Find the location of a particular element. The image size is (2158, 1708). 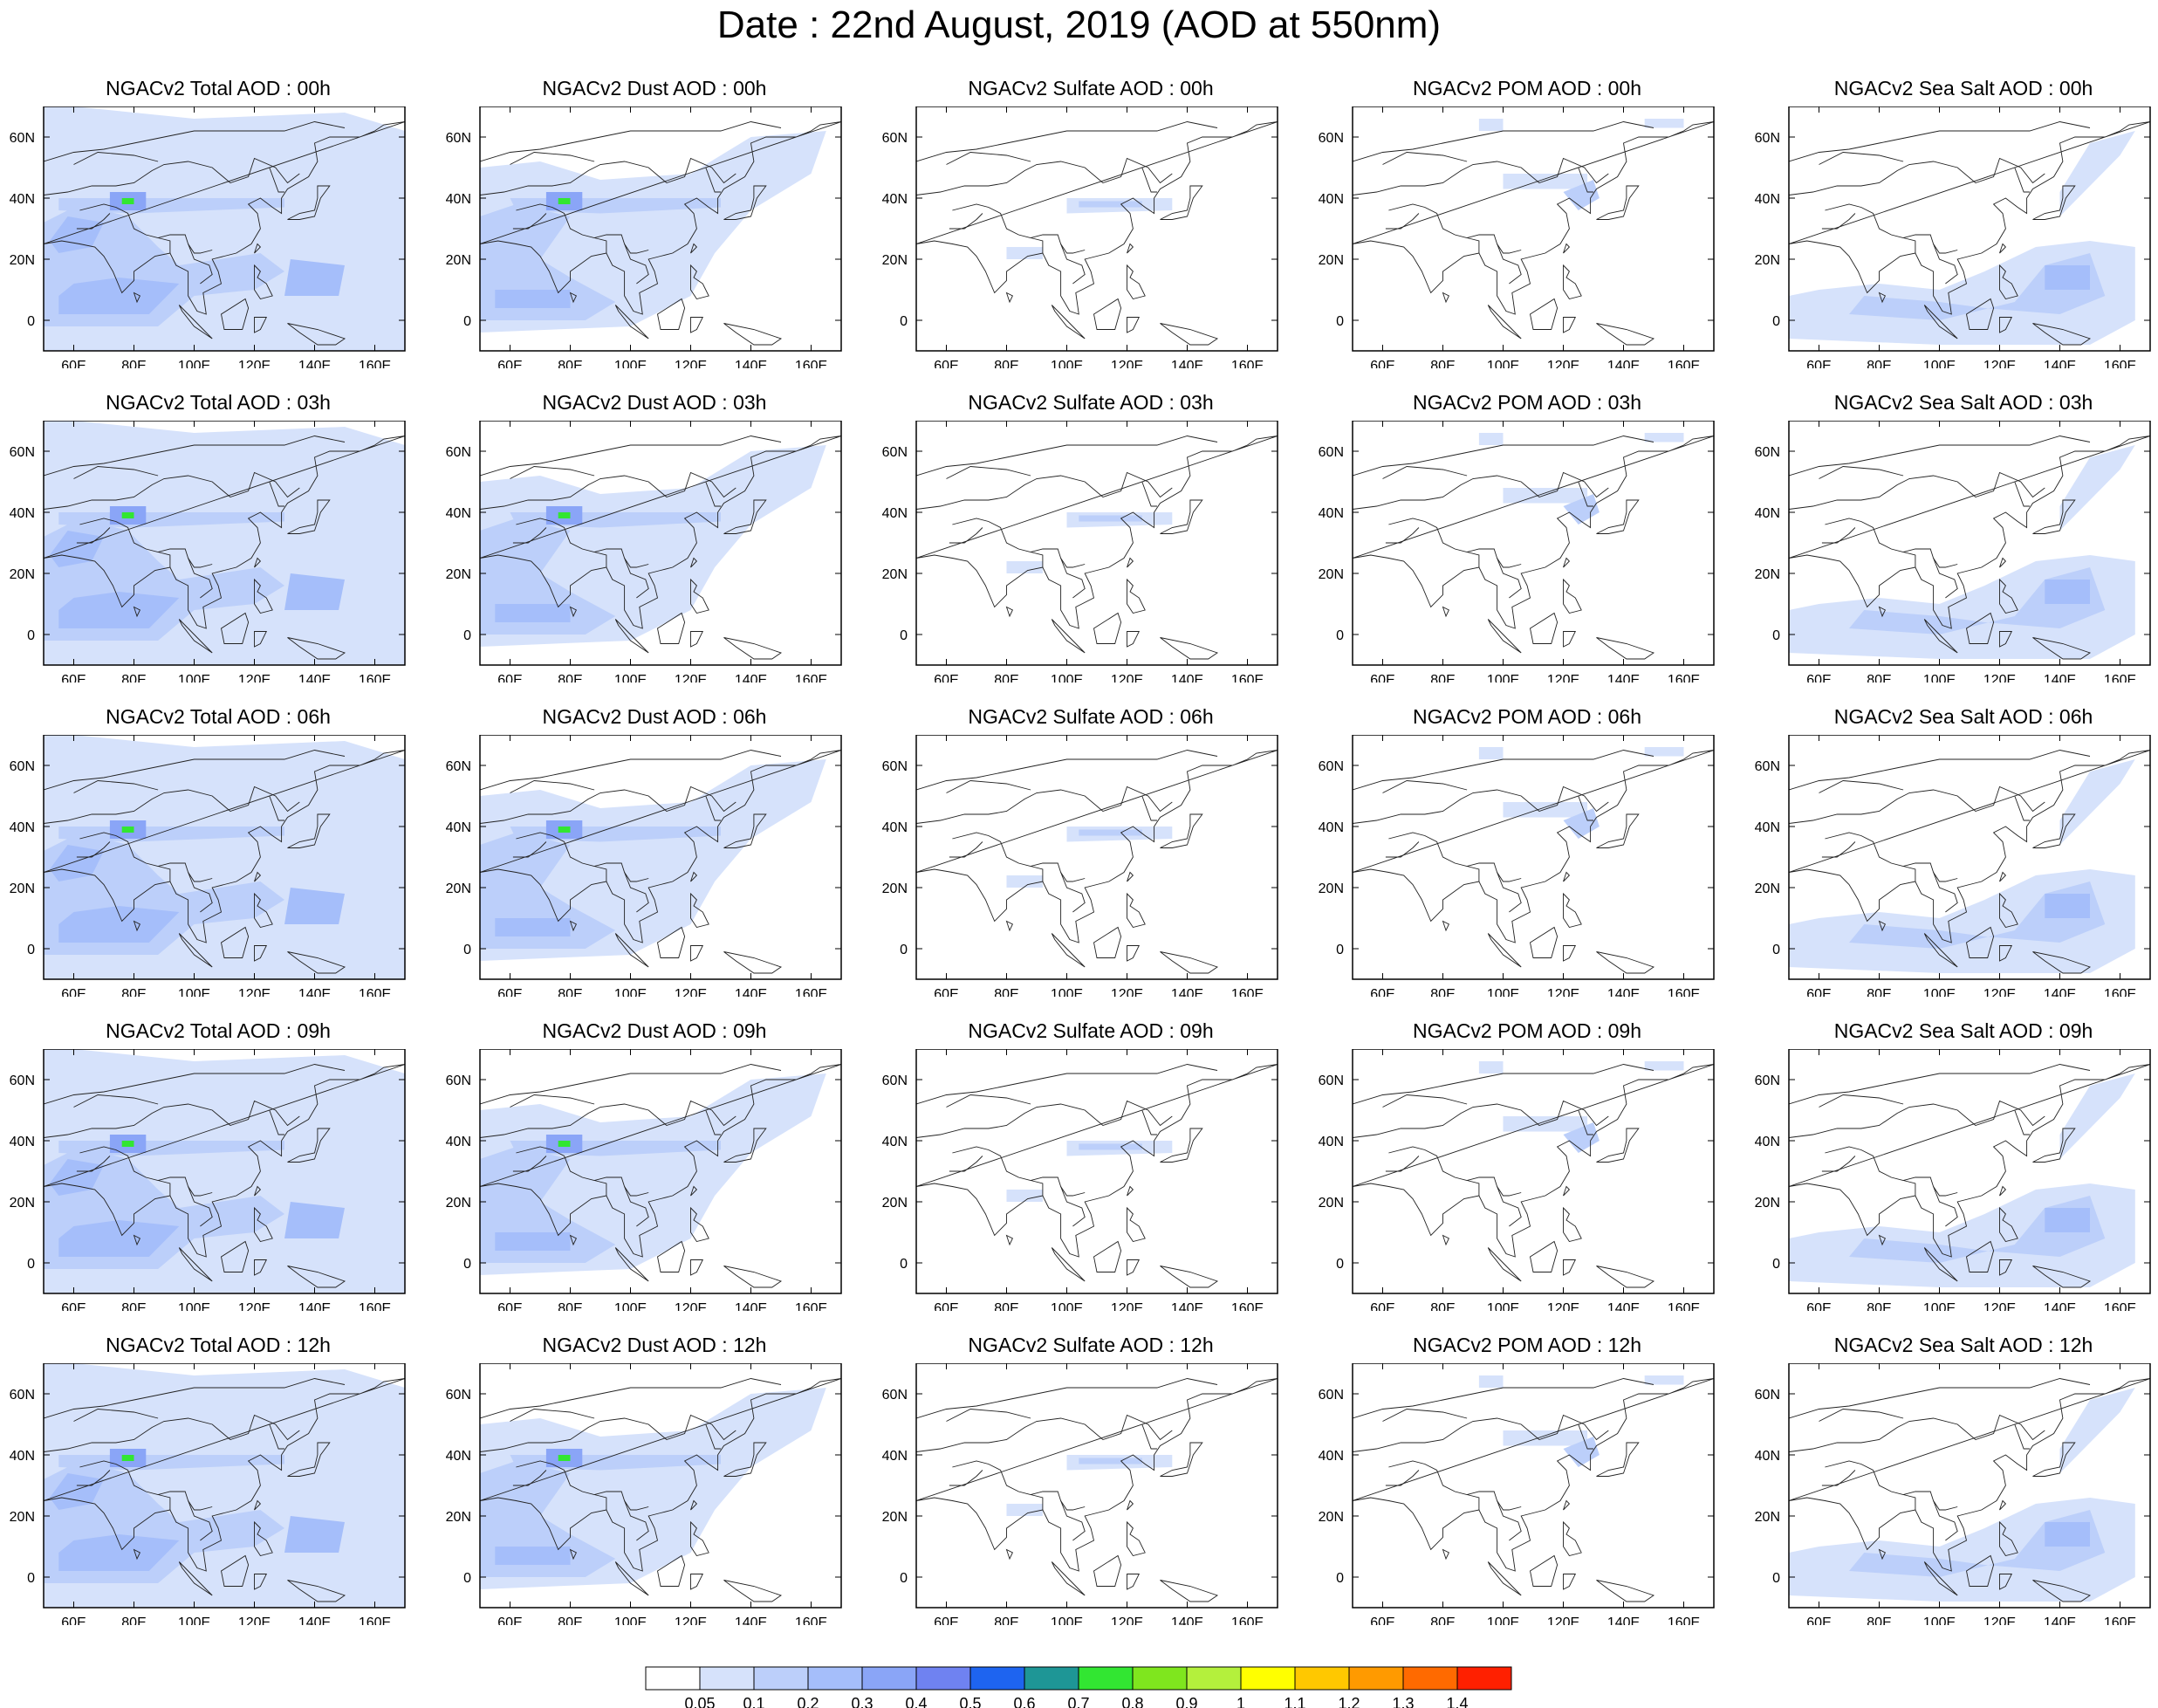

panel-title: NGACv2 Sulfate AOD : 06h is located at coordinates (1091, 716).